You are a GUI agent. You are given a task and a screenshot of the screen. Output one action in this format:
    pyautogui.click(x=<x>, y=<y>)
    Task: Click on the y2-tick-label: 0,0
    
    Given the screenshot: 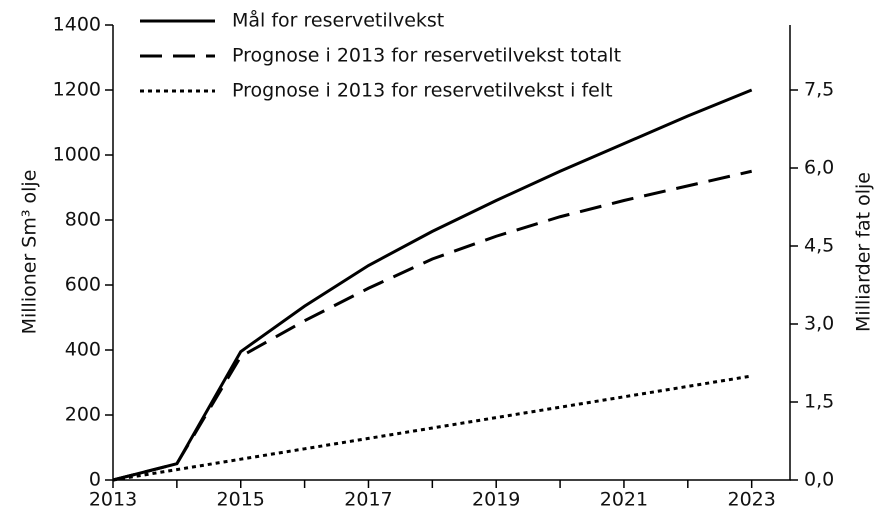 What is the action you would take?
    pyautogui.click(x=819, y=480)
    